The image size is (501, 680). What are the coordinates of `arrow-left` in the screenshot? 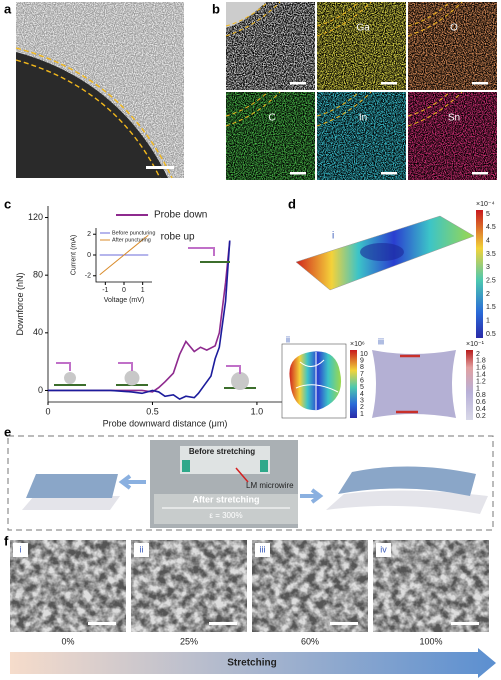 It's located at (132, 482).